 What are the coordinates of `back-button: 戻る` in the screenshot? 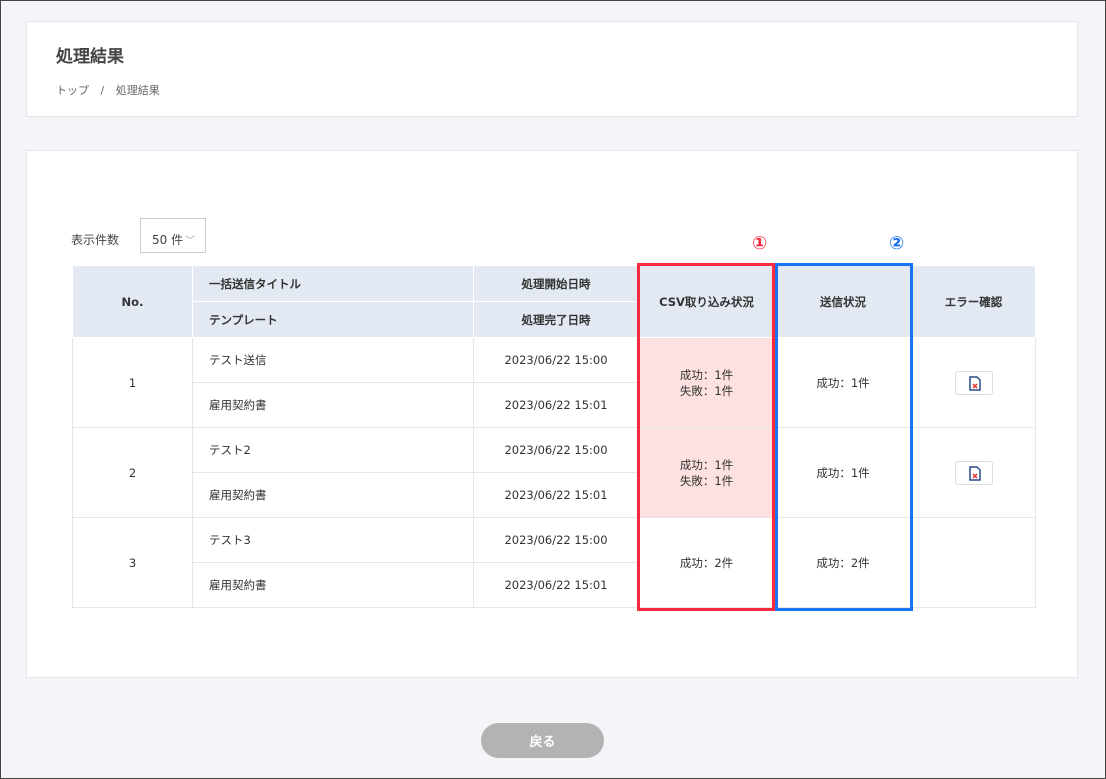 It's located at (542, 740).